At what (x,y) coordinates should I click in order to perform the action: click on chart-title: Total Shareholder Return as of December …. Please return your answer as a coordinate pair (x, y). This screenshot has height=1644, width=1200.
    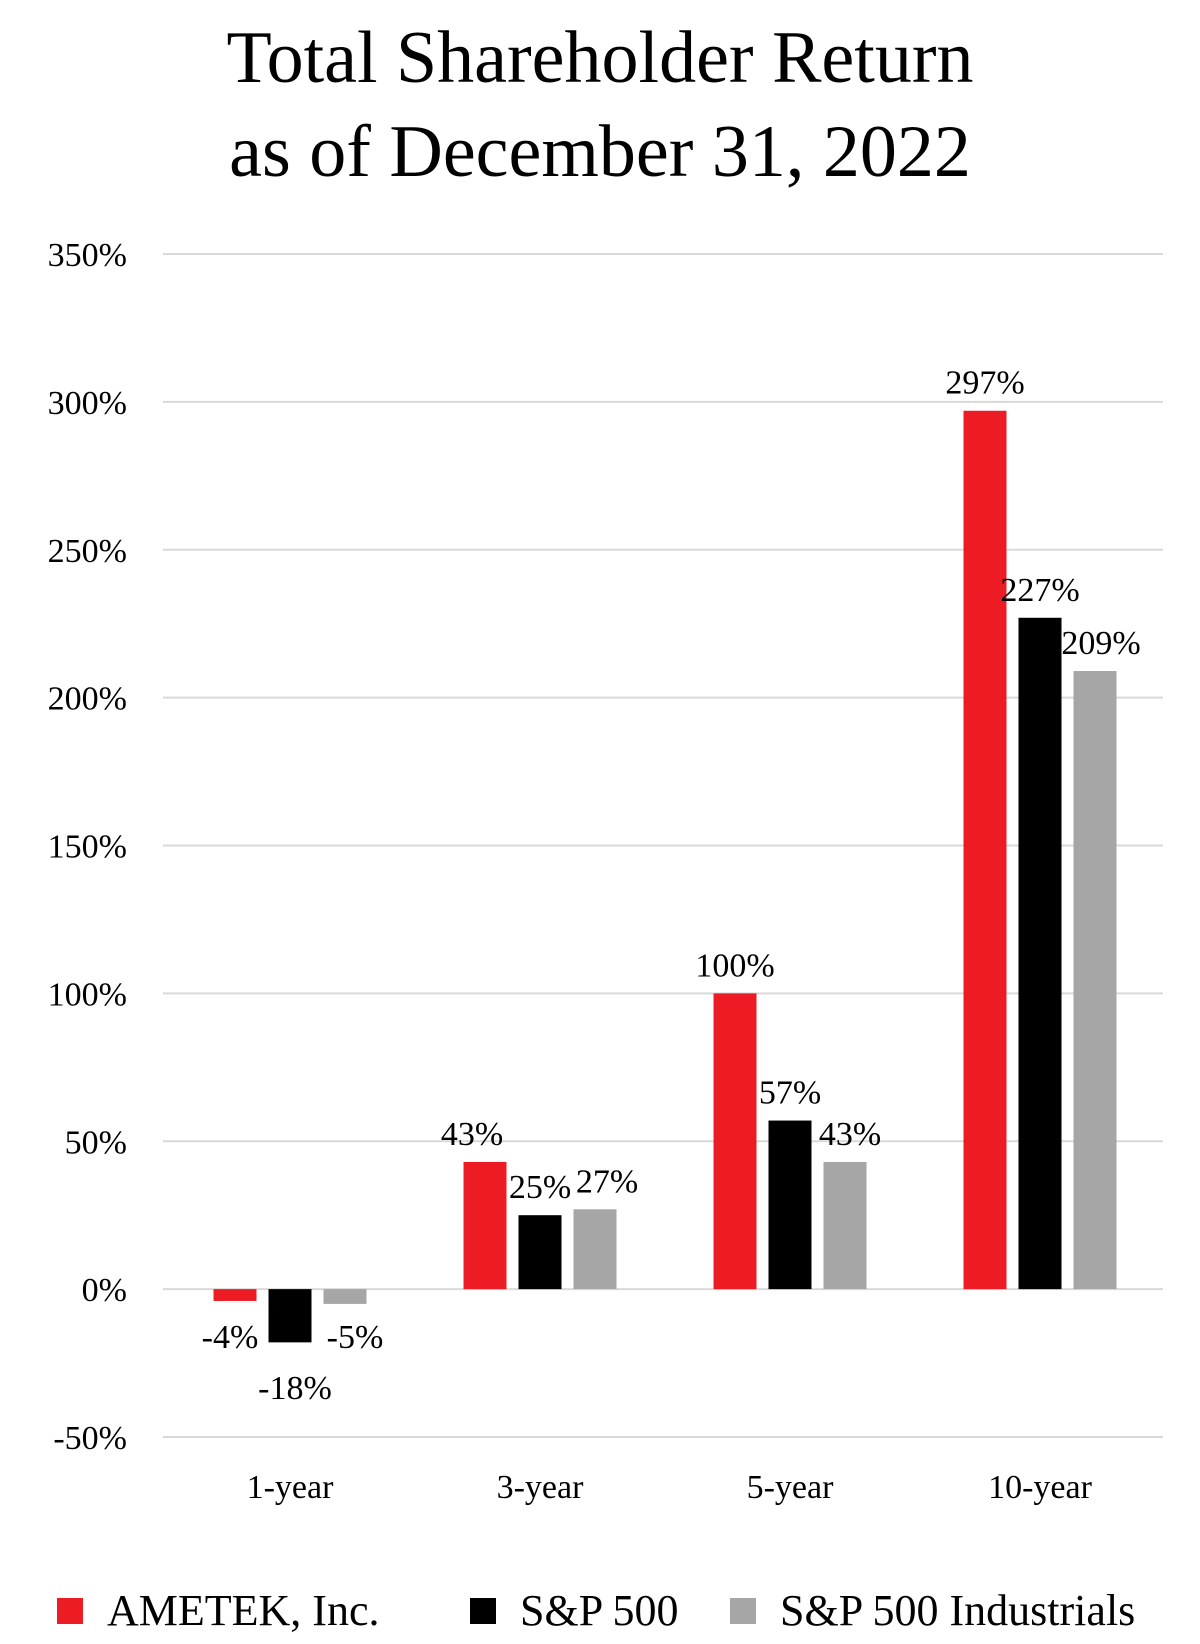
    Looking at the image, I should click on (600, 105).